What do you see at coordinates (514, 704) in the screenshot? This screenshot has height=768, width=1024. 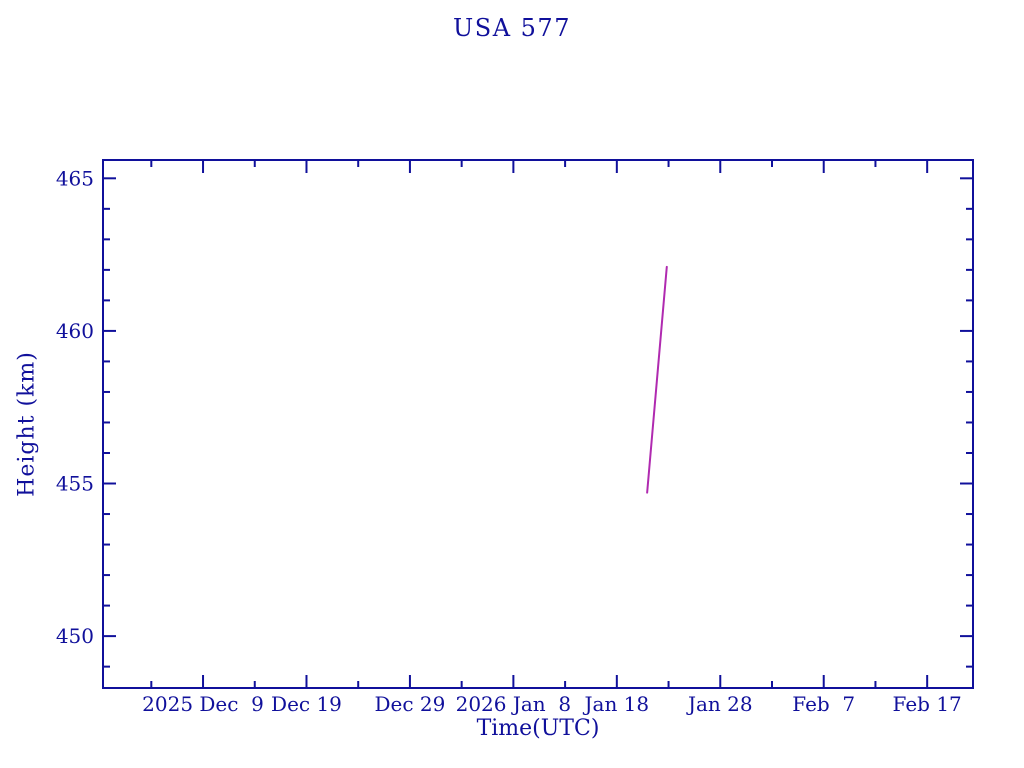 I see `x-tick-label: 2026 Jan 8` at bounding box center [514, 704].